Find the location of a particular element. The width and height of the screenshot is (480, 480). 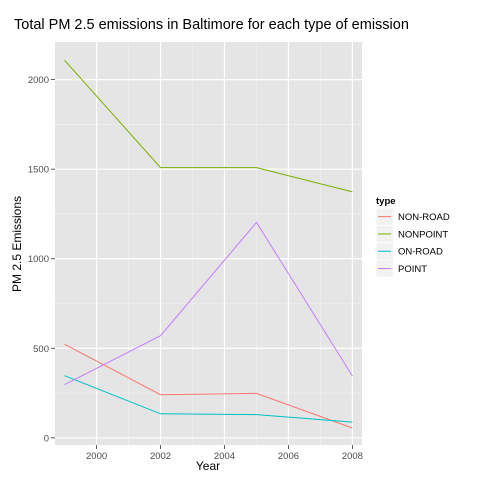

y-tick-label: 2000 is located at coordinates (38, 80).